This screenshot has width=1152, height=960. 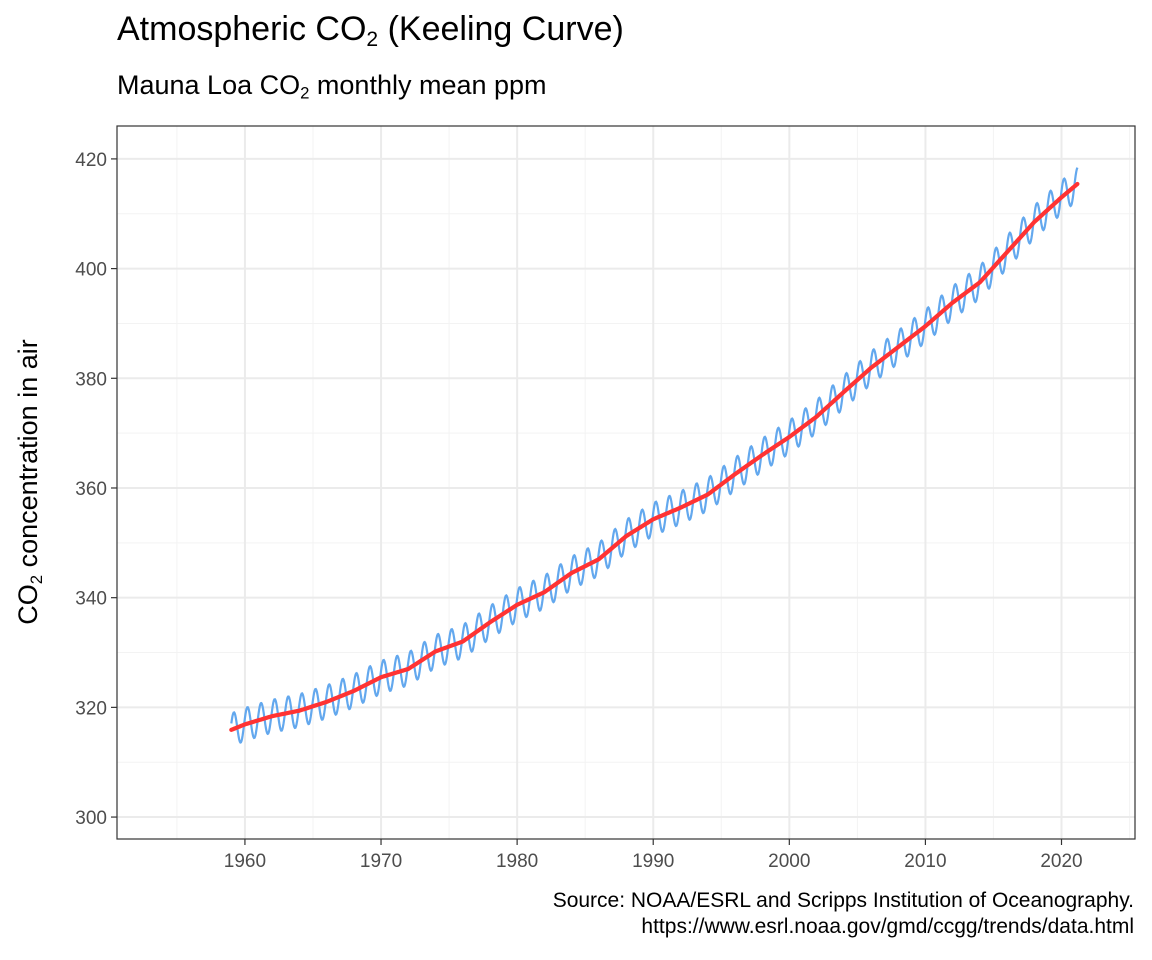 I want to click on x-tick-label: 2020, so click(x=1061, y=861).